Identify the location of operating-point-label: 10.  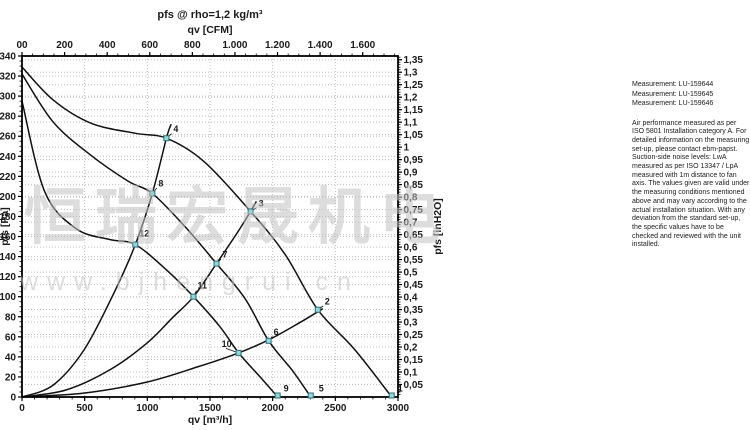
(227, 344).